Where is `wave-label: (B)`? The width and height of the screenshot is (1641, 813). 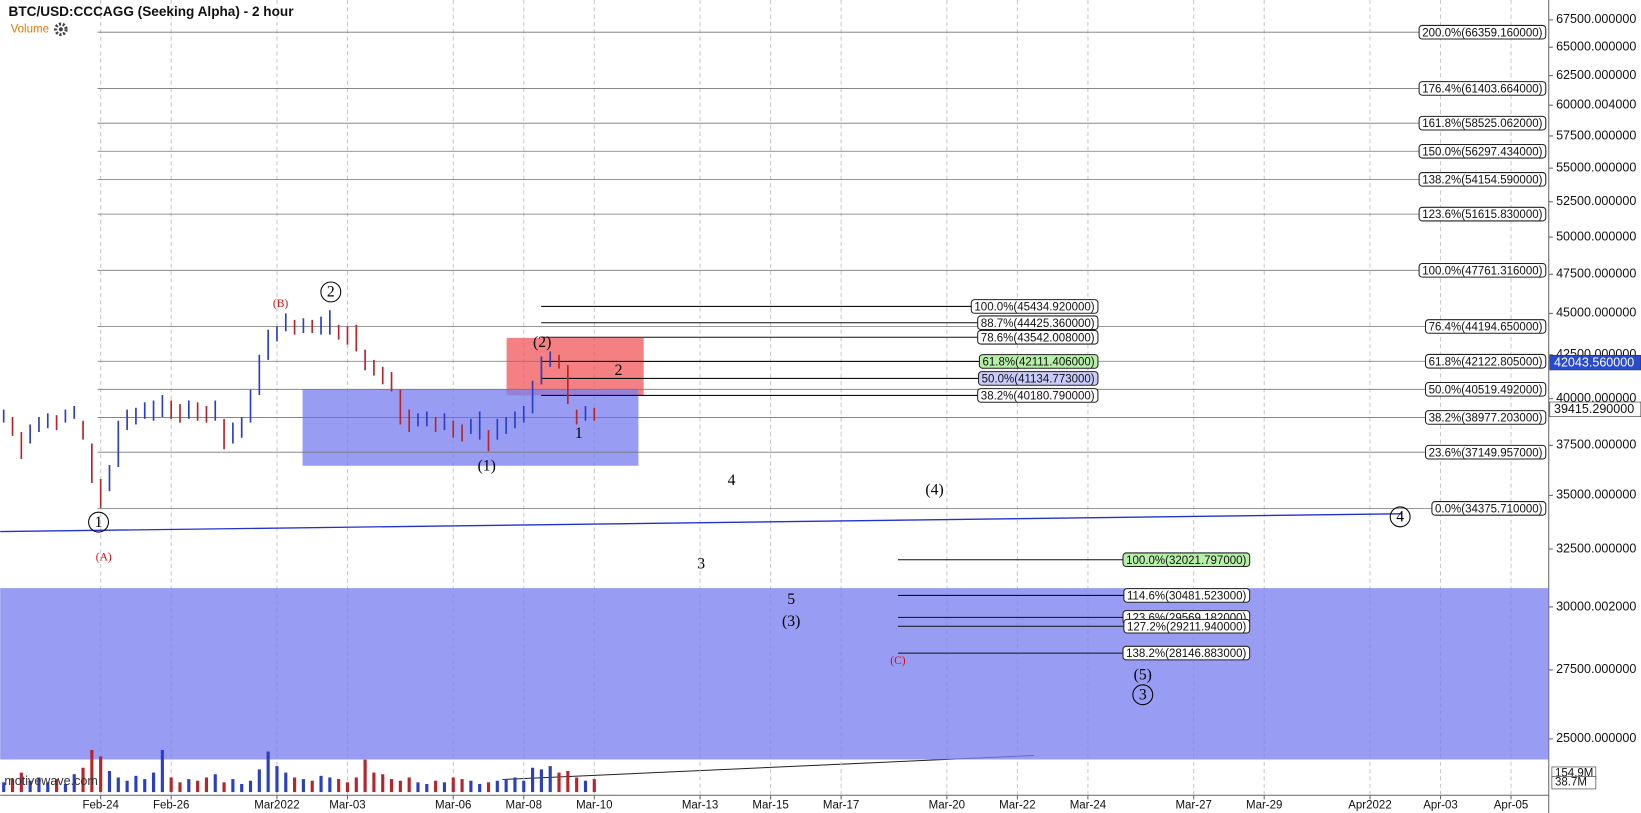 wave-label: (B) is located at coordinates (281, 304).